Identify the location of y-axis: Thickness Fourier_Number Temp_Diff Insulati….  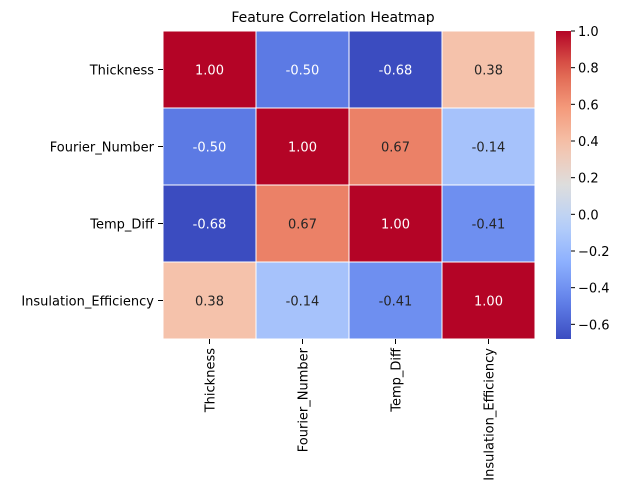
(92, 187).